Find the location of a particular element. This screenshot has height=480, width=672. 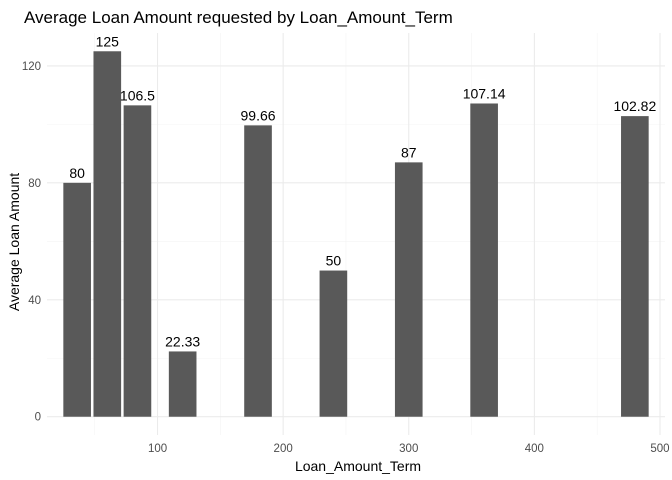

bar-value-label: 102.82 is located at coordinates (634, 106).